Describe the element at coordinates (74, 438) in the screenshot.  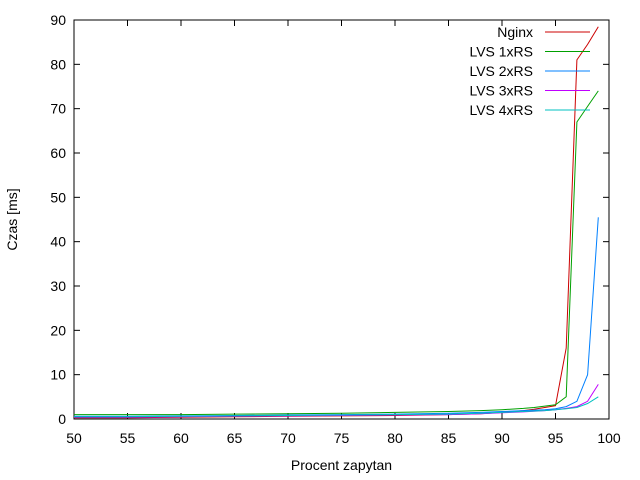
I see `x-tick-label: 50` at that location.